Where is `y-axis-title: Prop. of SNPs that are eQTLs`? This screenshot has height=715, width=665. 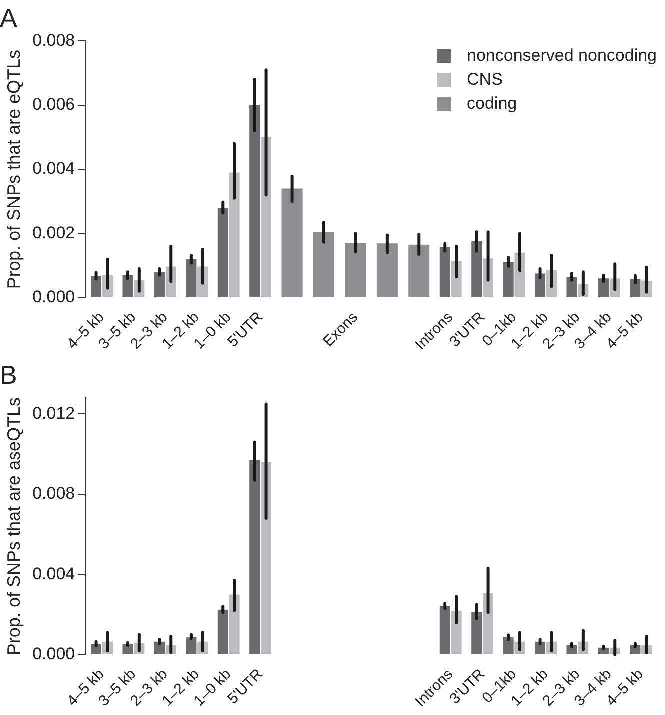 y-axis-title: Prop. of SNPs that are eQTLs is located at coordinates (14, 170).